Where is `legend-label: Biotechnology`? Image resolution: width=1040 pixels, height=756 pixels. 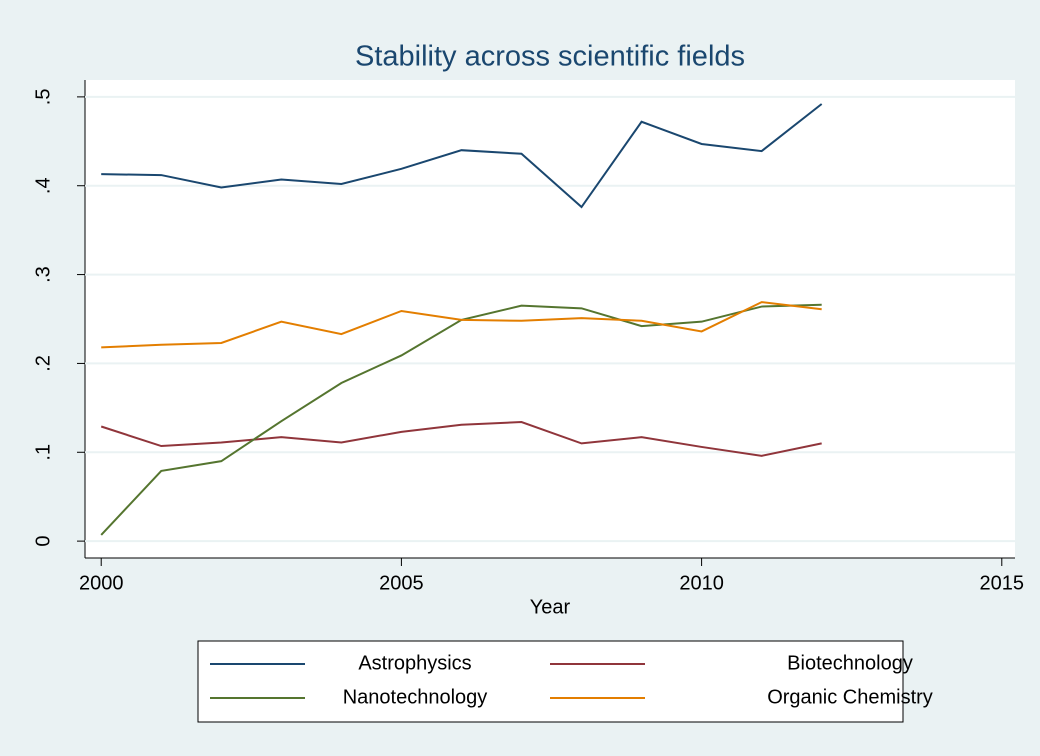
legend-label: Biotechnology is located at coordinates (850, 663).